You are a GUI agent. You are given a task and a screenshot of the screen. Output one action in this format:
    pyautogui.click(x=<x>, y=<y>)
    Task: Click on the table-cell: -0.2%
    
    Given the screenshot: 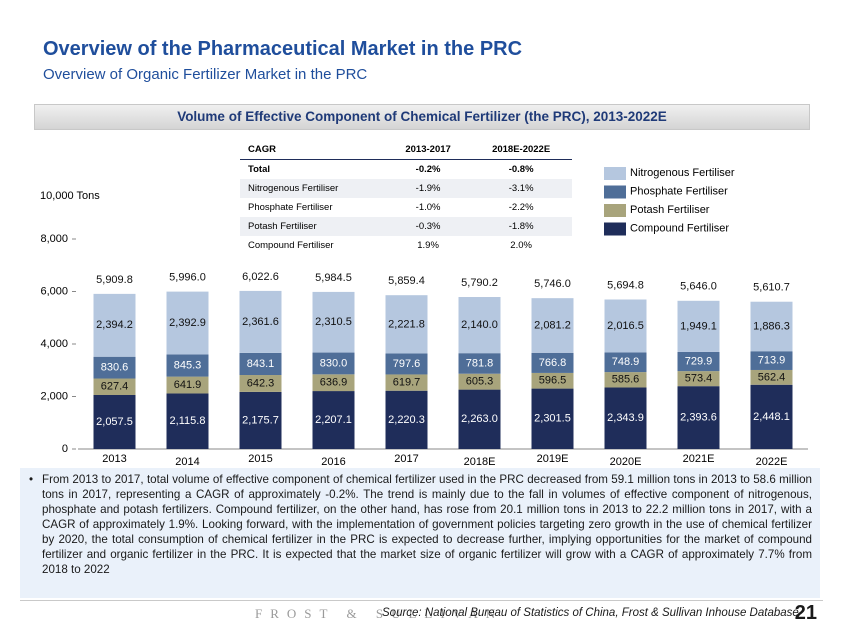 What is the action you would take?
    pyautogui.click(x=428, y=169)
    